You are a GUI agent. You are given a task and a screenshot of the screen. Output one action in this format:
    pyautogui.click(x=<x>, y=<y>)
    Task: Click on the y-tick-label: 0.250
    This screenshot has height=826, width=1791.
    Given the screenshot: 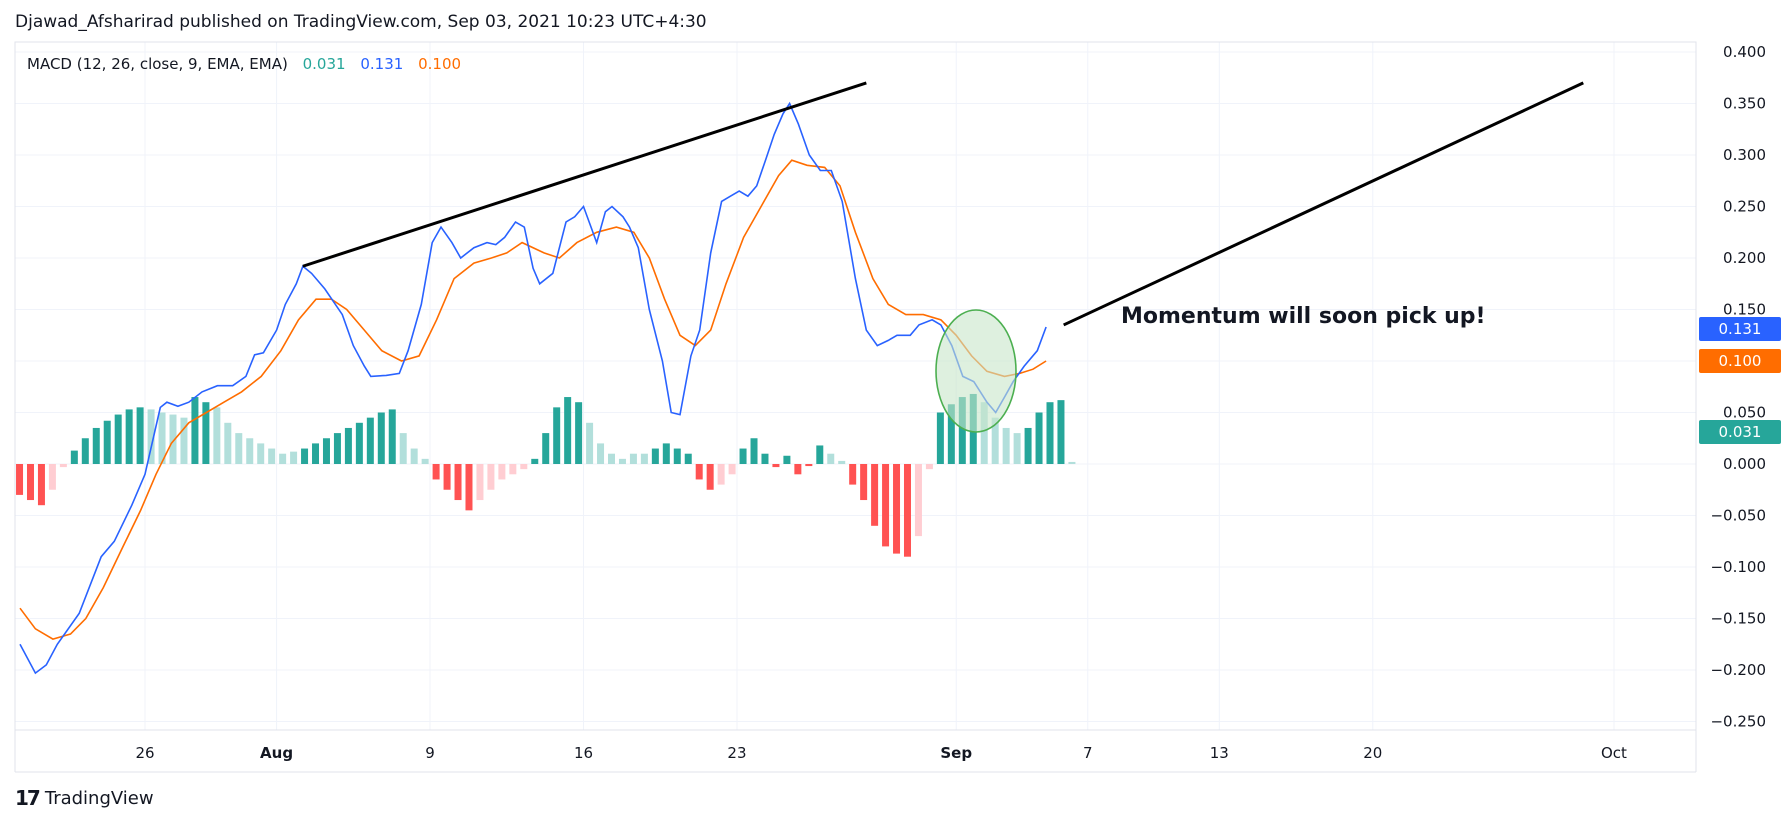 What is the action you would take?
    pyautogui.click(x=1744, y=207)
    